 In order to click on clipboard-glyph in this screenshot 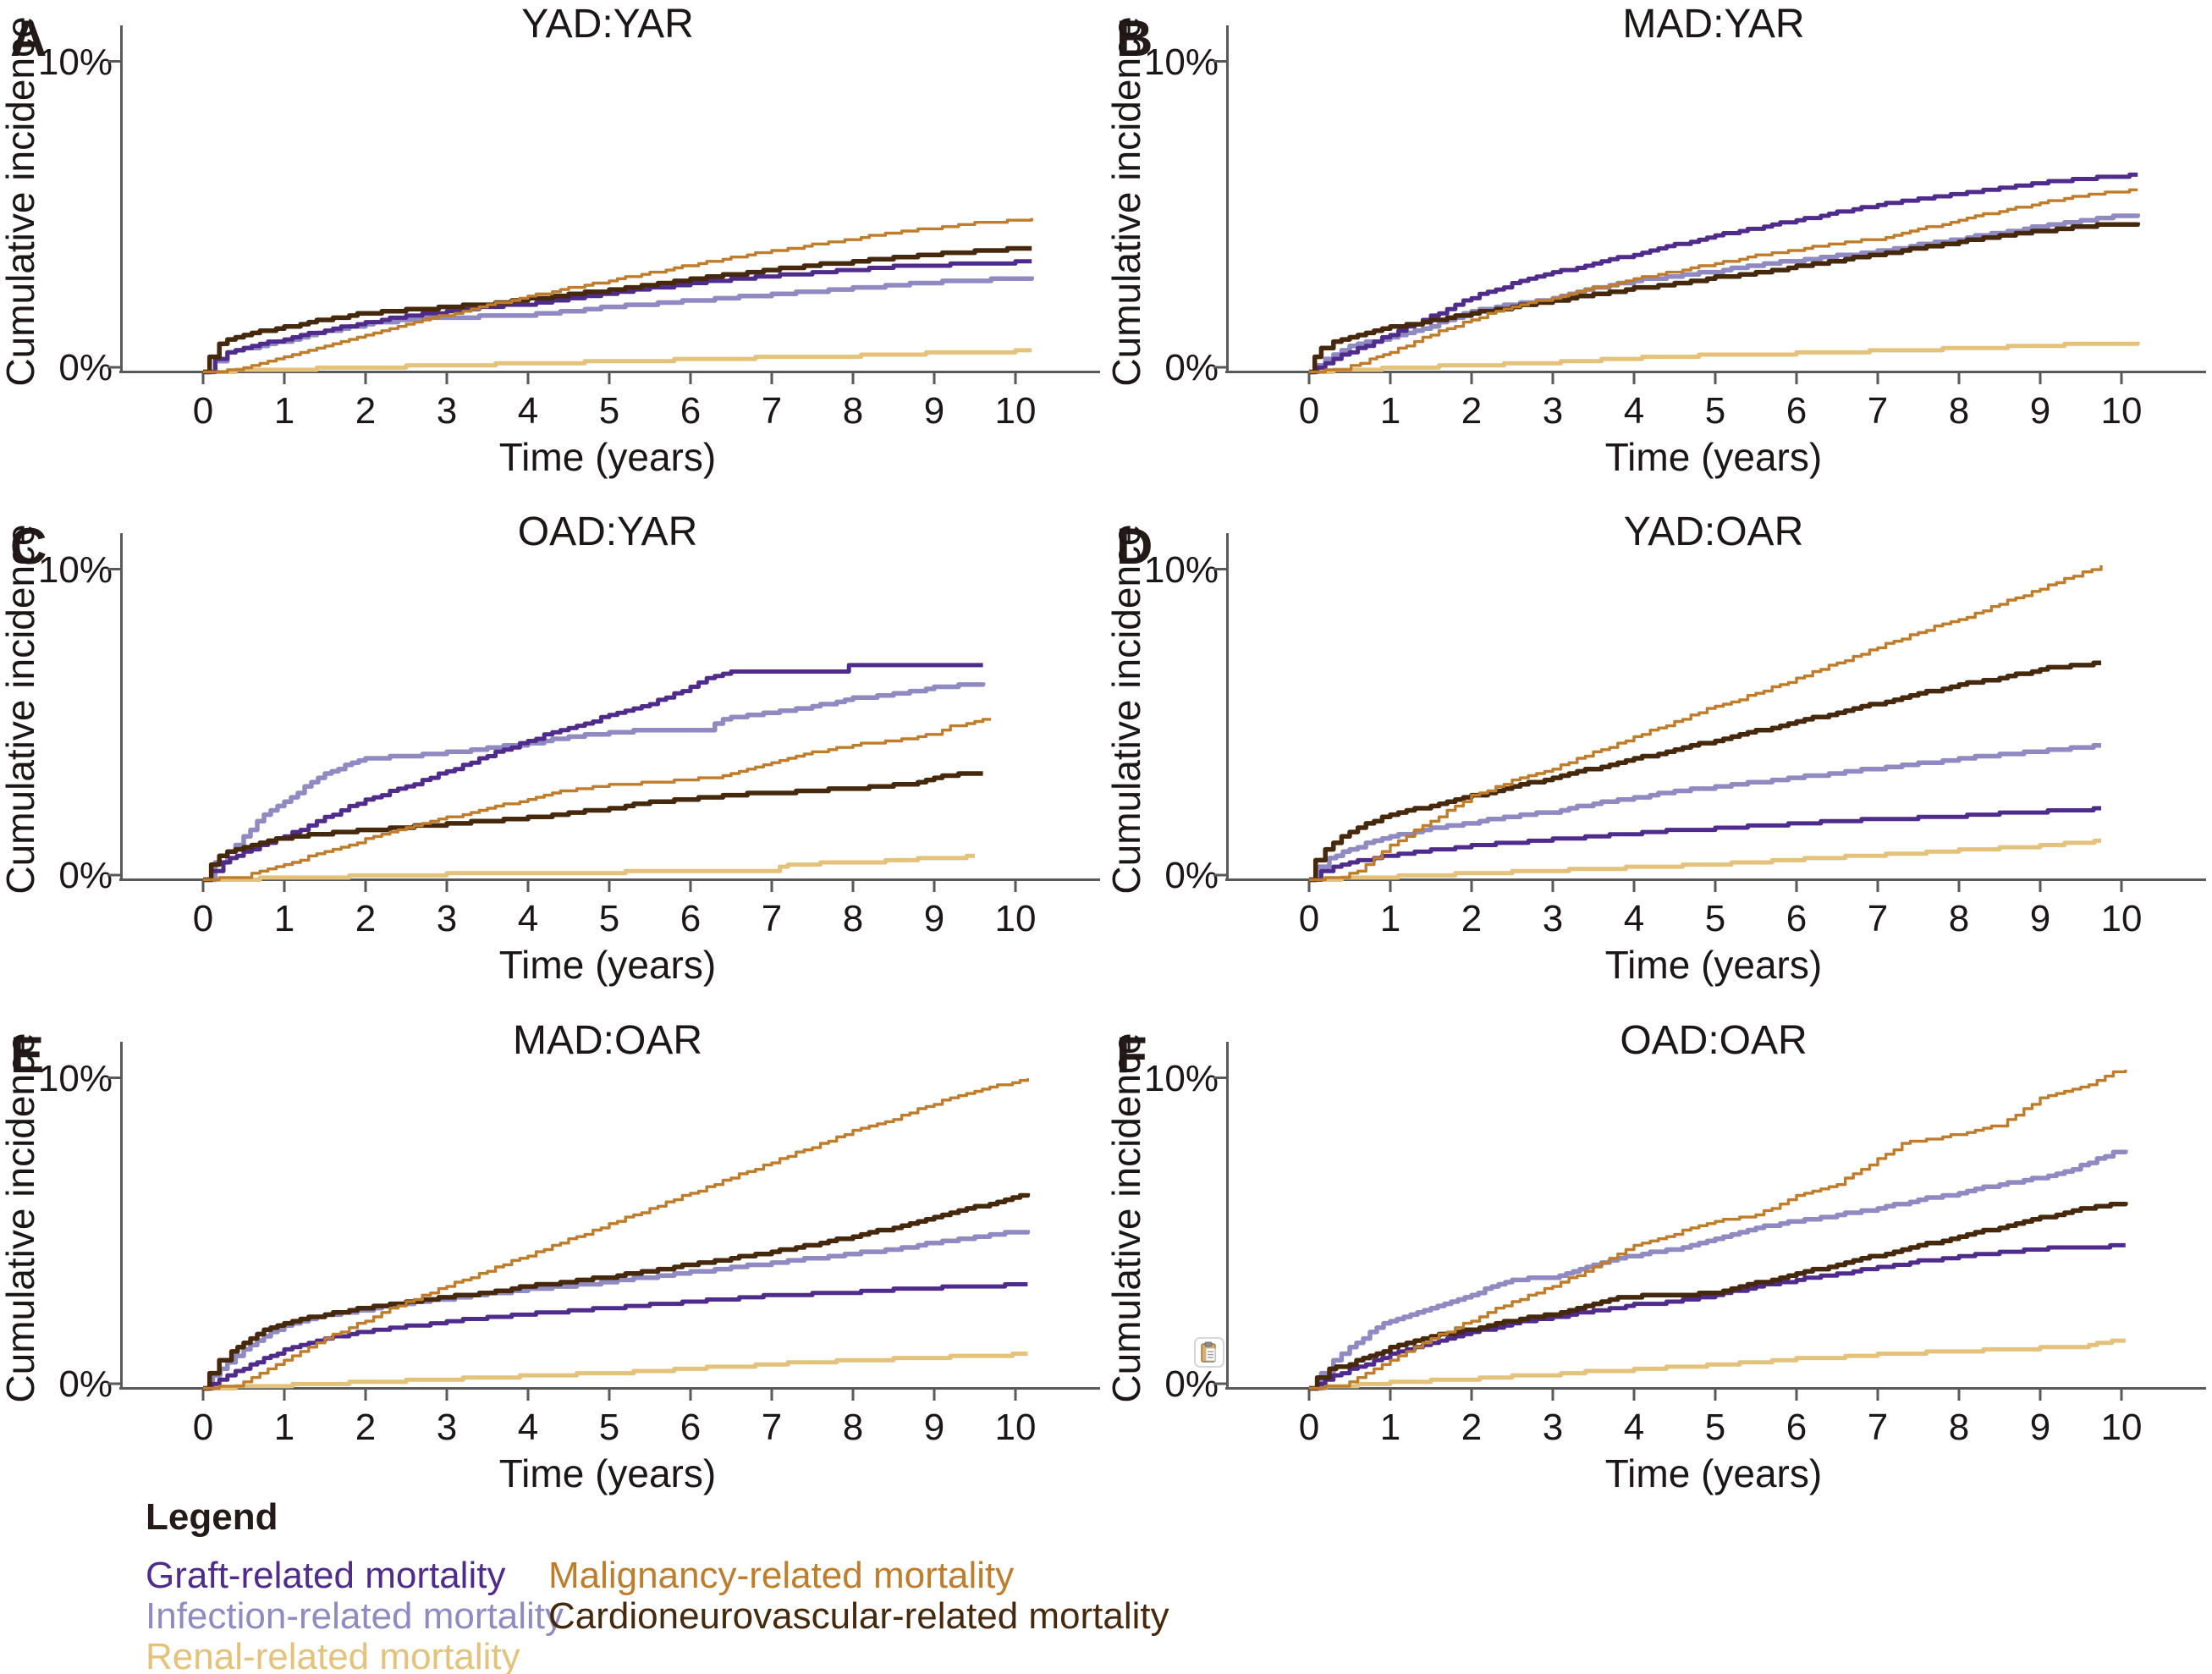, I will do `click(1208, 1352)`.